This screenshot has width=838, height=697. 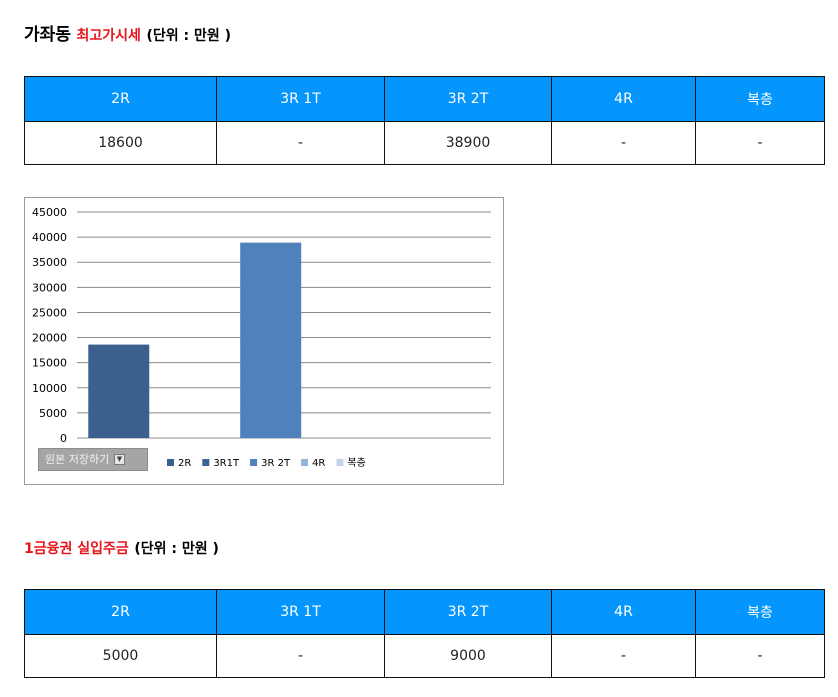 What do you see at coordinates (49, 212) in the screenshot?
I see `y-tick-label: 45000` at bounding box center [49, 212].